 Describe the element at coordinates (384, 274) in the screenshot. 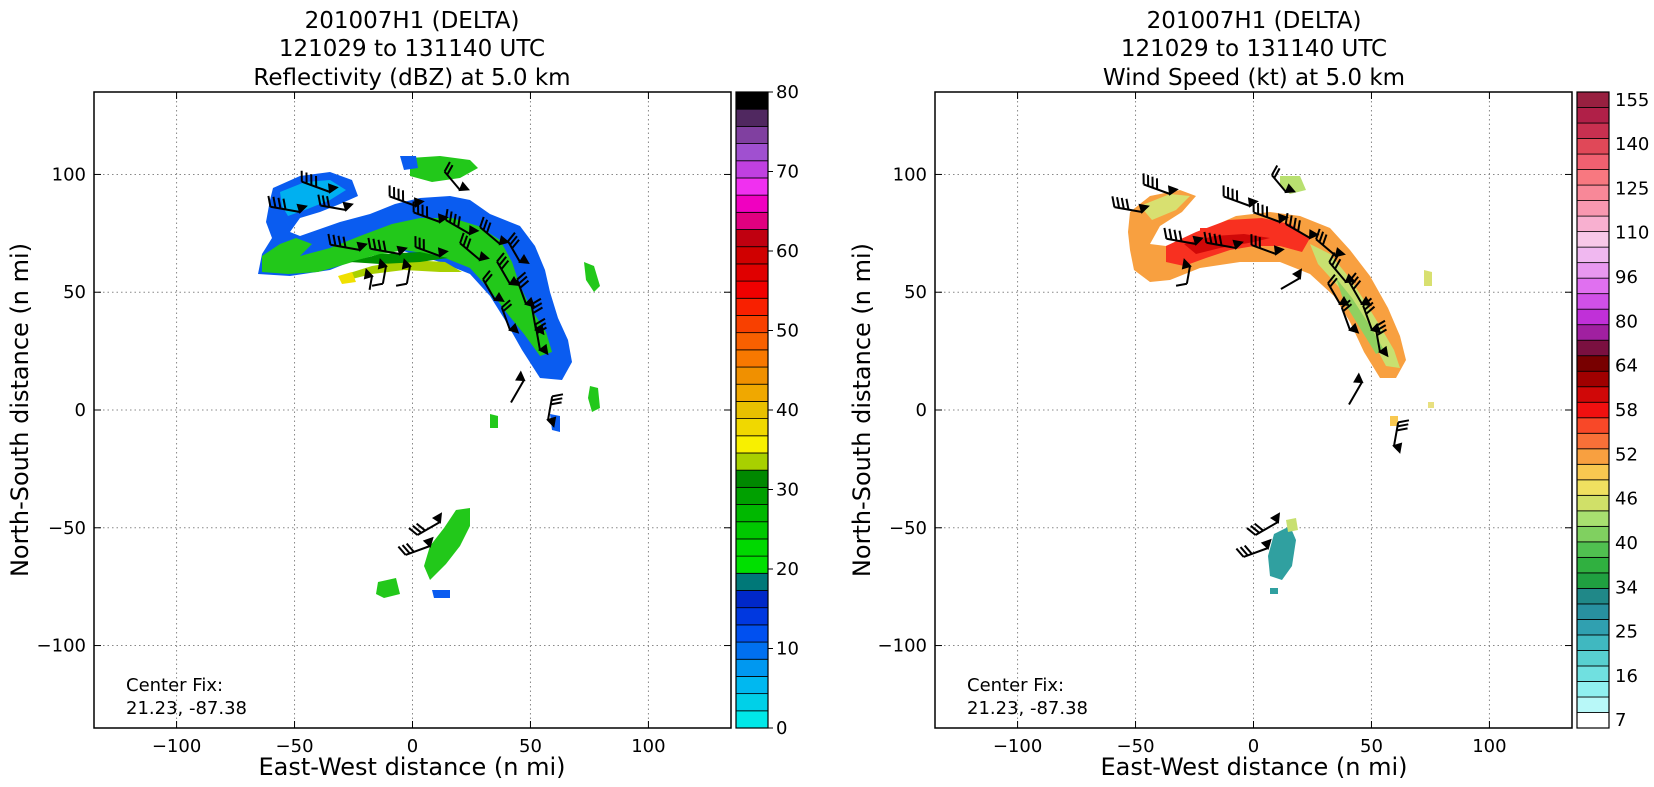

I see `wind-barb-shaft` at that location.